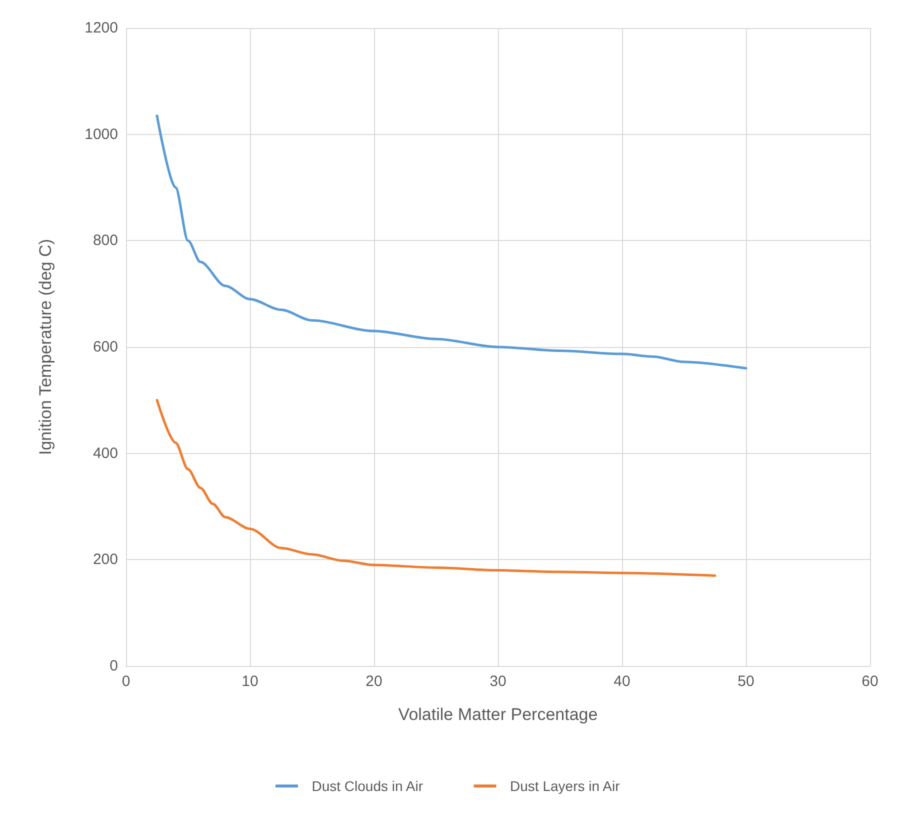 The width and height of the screenshot is (898, 828). What do you see at coordinates (250, 681) in the screenshot?
I see `x-tick-label: 10` at bounding box center [250, 681].